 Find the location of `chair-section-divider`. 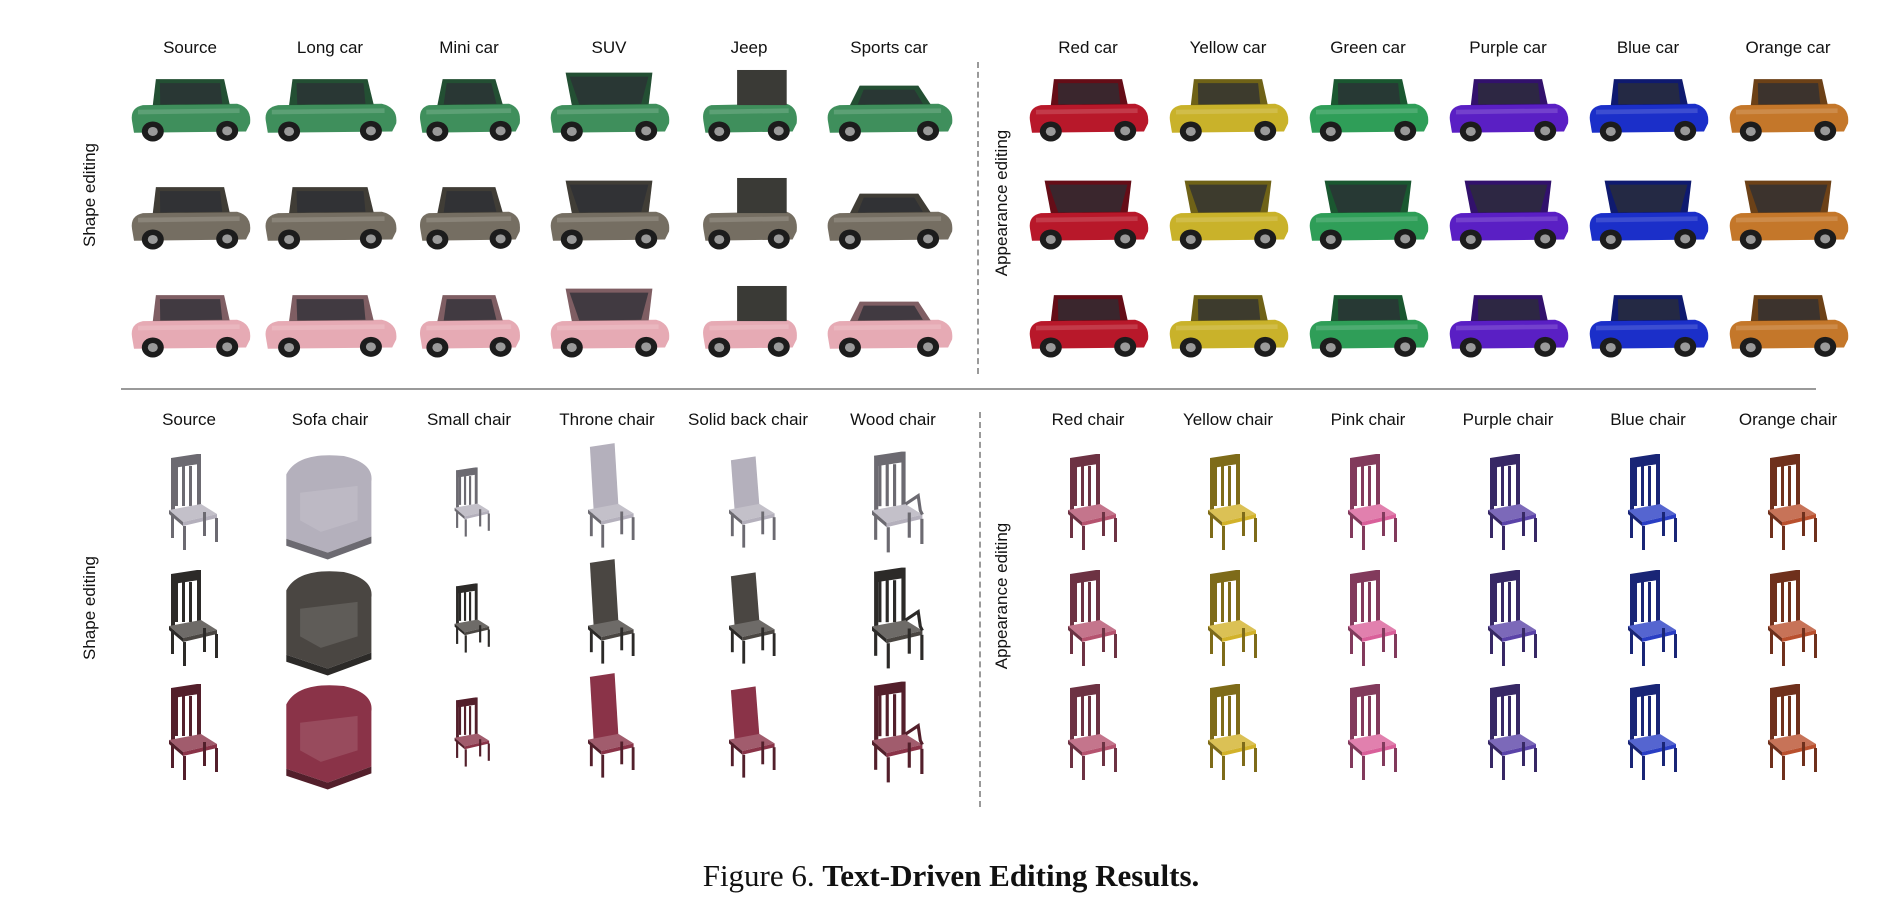

chair-section-divider is located at coordinates (980, 609).